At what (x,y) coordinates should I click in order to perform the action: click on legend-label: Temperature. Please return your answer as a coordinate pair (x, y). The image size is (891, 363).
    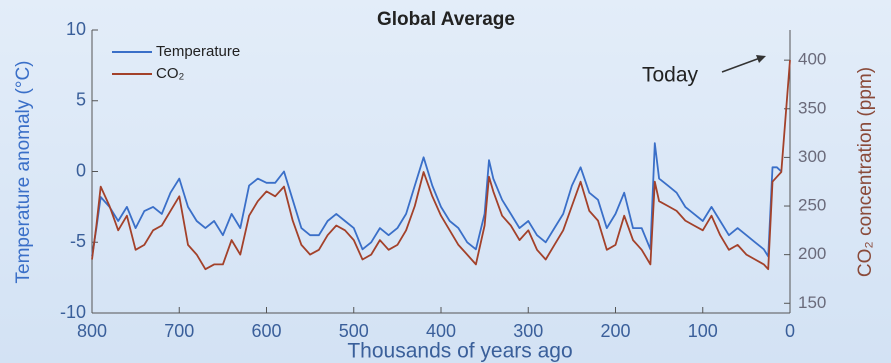
    Looking at the image, I should click on (198, 51).